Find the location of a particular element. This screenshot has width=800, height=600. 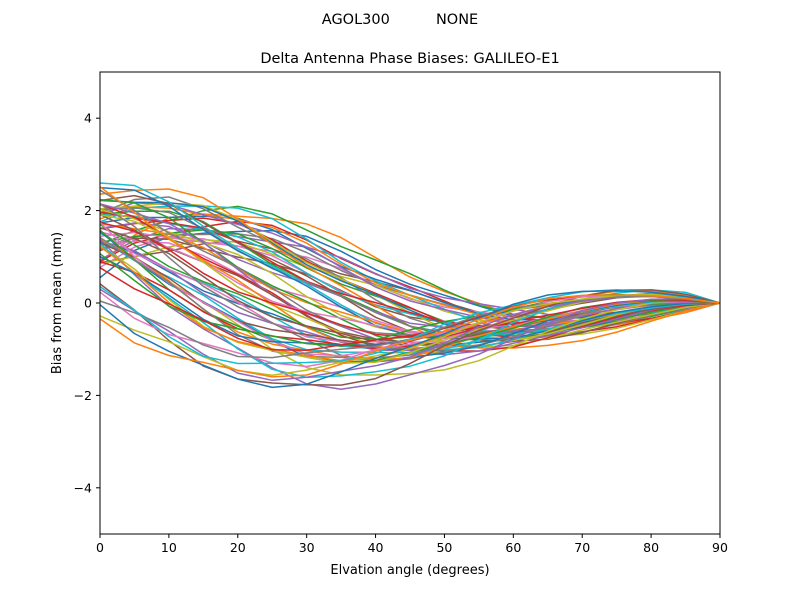

y-tick-label: 0 is located at coordinates (88, 303).